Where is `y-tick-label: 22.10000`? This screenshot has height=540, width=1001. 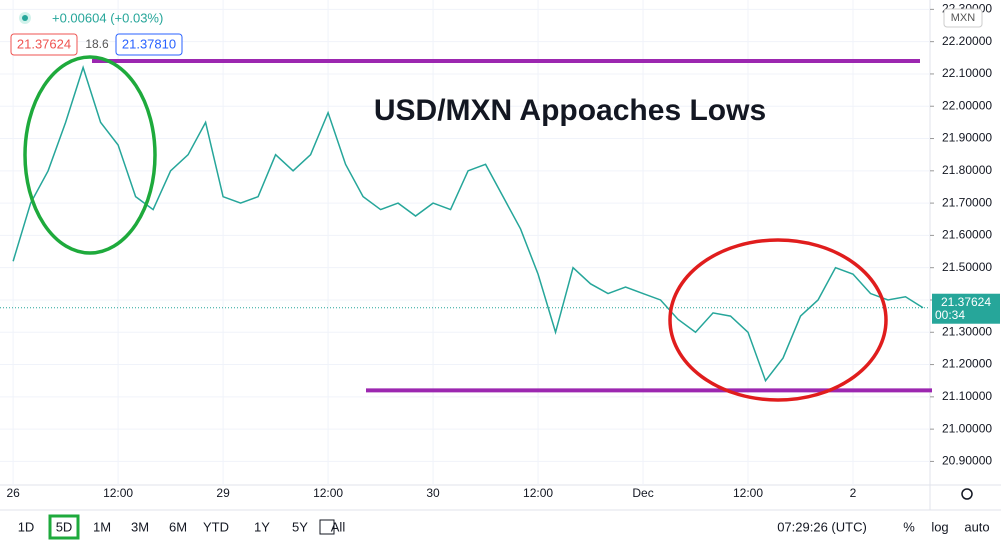
y-tick-label: 22.10000 is located at coordinates (967, 73).